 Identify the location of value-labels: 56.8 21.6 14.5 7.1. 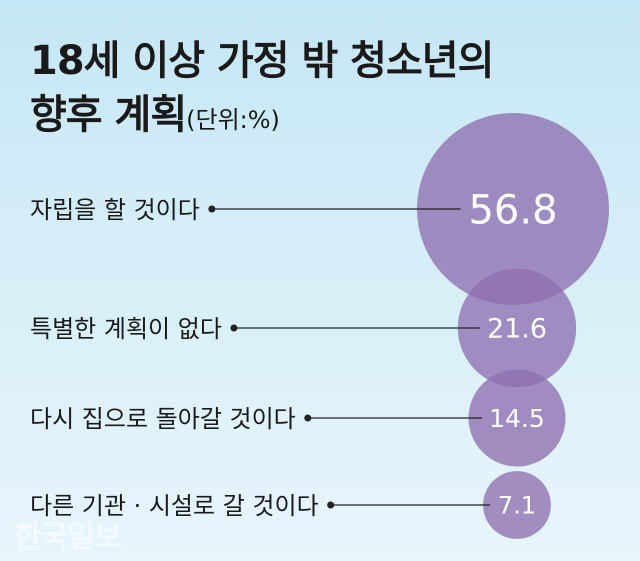
(512, 353).